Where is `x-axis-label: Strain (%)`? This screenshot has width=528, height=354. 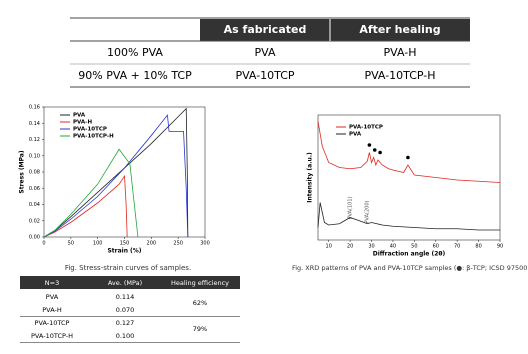
x-axis-label: Strain (%) is located at coordinates (124, 251).